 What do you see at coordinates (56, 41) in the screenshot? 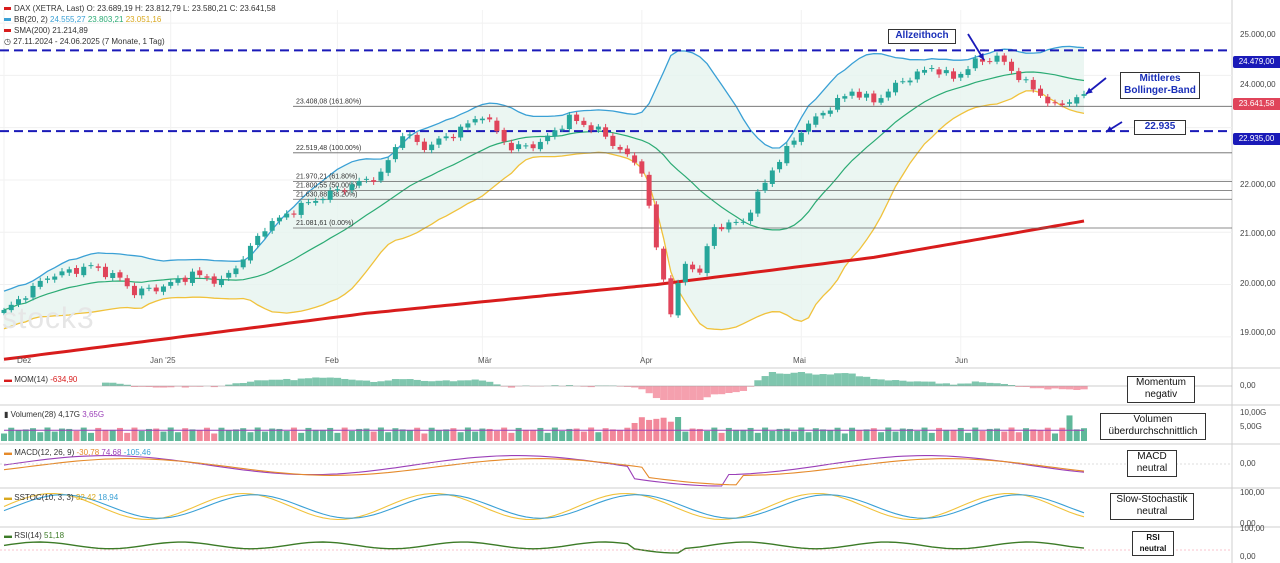
I see `period-range: 27.11.2024 - 24.06.2025` at bounding box center [56, 41].